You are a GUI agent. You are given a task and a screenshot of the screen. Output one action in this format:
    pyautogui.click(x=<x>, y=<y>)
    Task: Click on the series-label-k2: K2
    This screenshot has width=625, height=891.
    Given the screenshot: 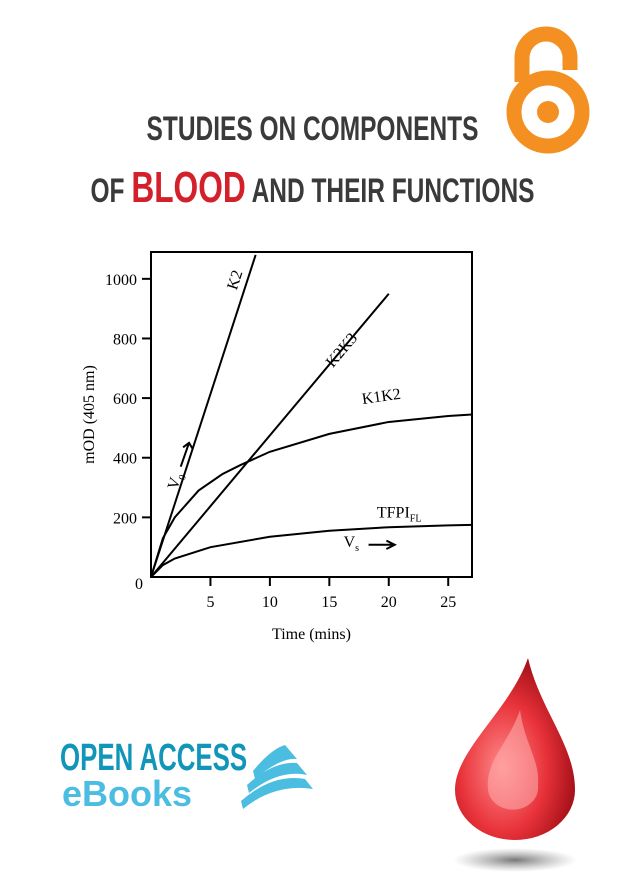 What is the action you would take?
    pyautogui.click(x=235, y=280)
    